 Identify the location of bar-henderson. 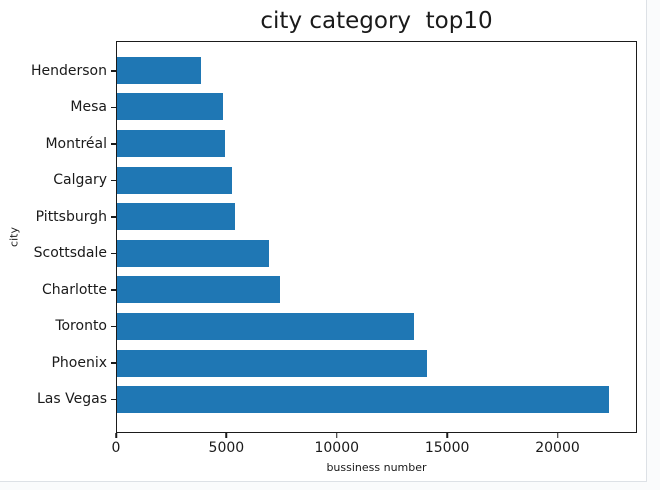
(159, 70).